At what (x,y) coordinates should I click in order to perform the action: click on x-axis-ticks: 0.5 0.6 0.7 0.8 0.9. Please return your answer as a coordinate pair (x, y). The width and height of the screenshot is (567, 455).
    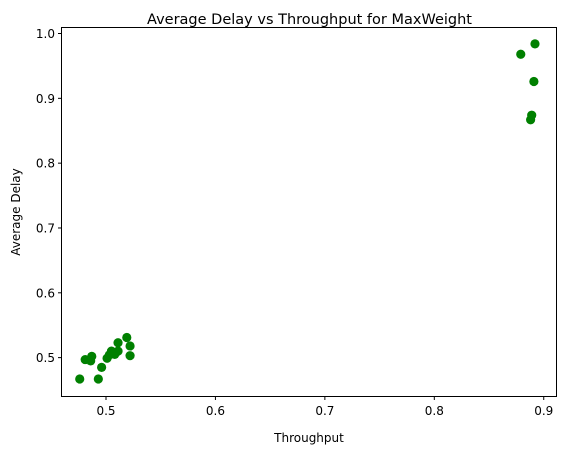
    Looking at the image, I should click on (324, 407).